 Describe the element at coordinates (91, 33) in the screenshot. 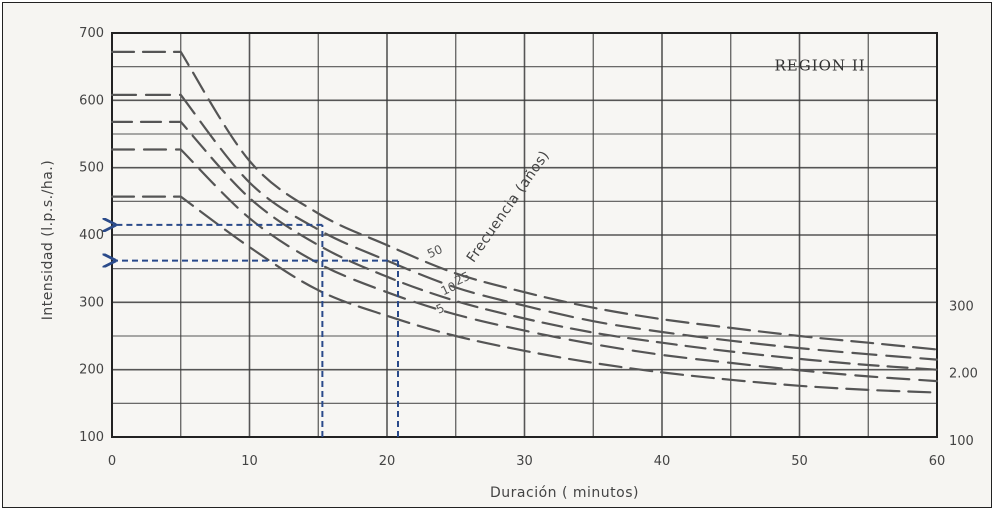

I see `y-tick-label: 700` at that location.